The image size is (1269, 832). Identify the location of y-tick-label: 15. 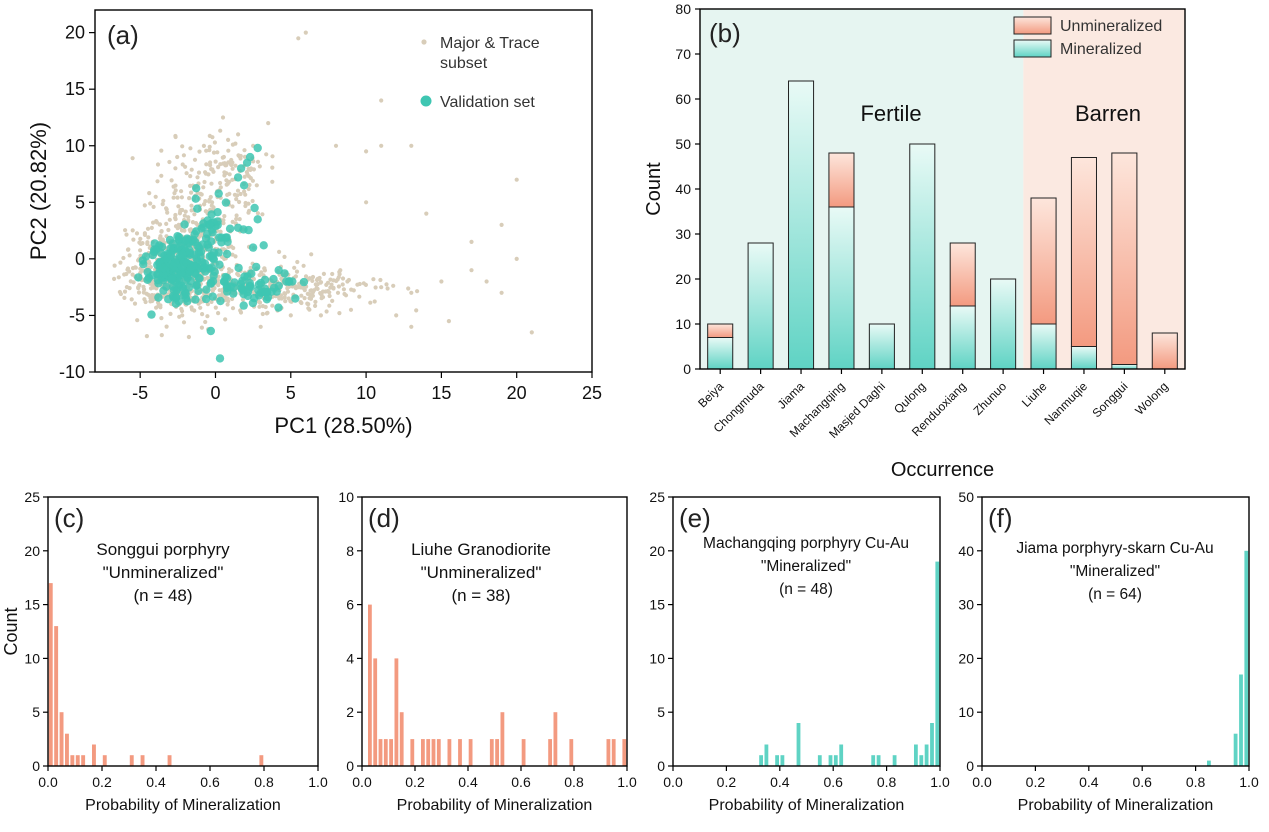
(32, 605).